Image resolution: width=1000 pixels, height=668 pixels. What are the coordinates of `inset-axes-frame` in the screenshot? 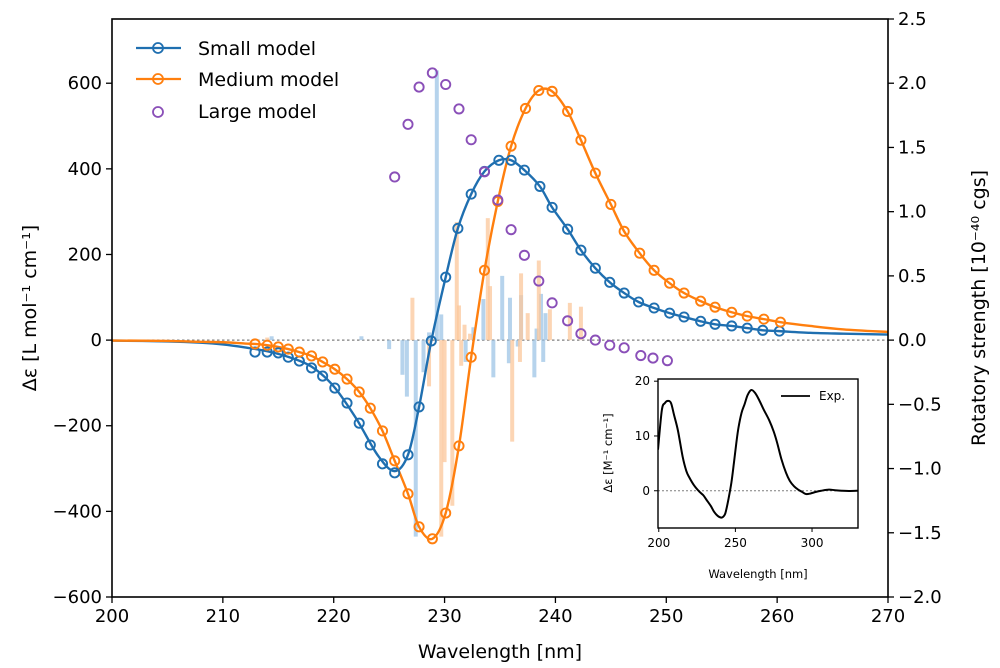 It's located at (758, 453).